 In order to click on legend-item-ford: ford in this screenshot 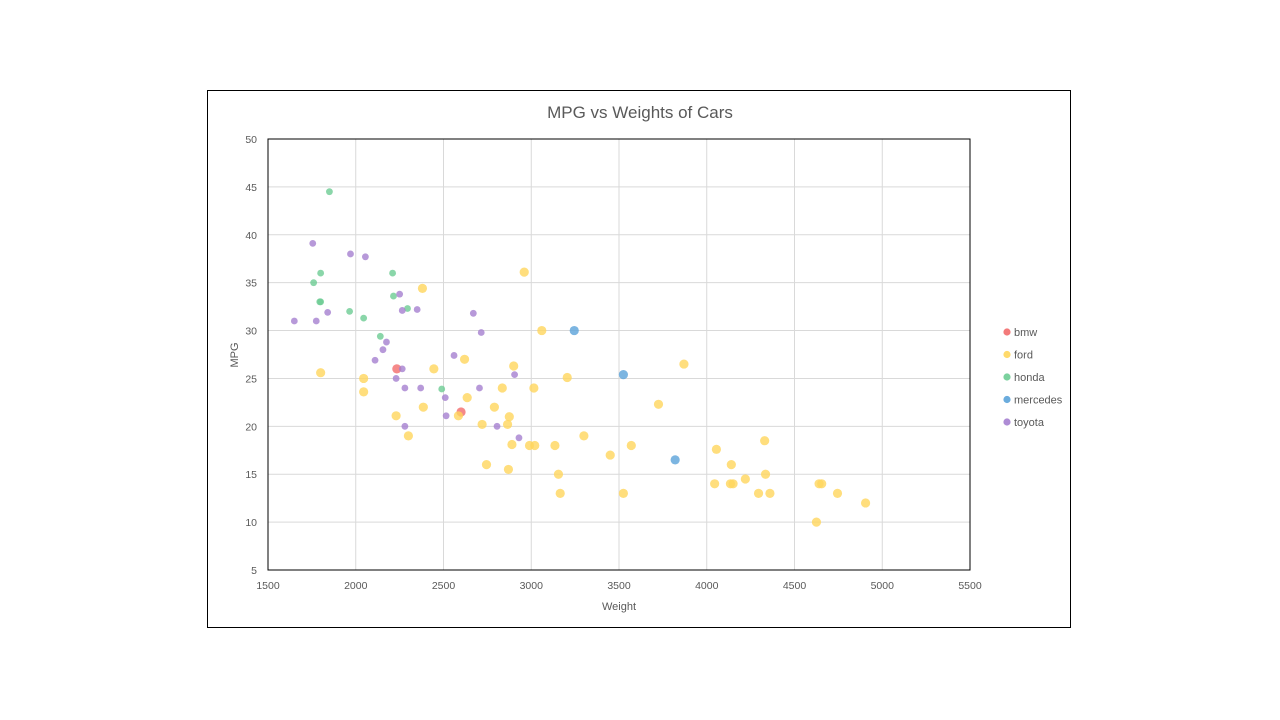, I will do `click(1018, 356)`.